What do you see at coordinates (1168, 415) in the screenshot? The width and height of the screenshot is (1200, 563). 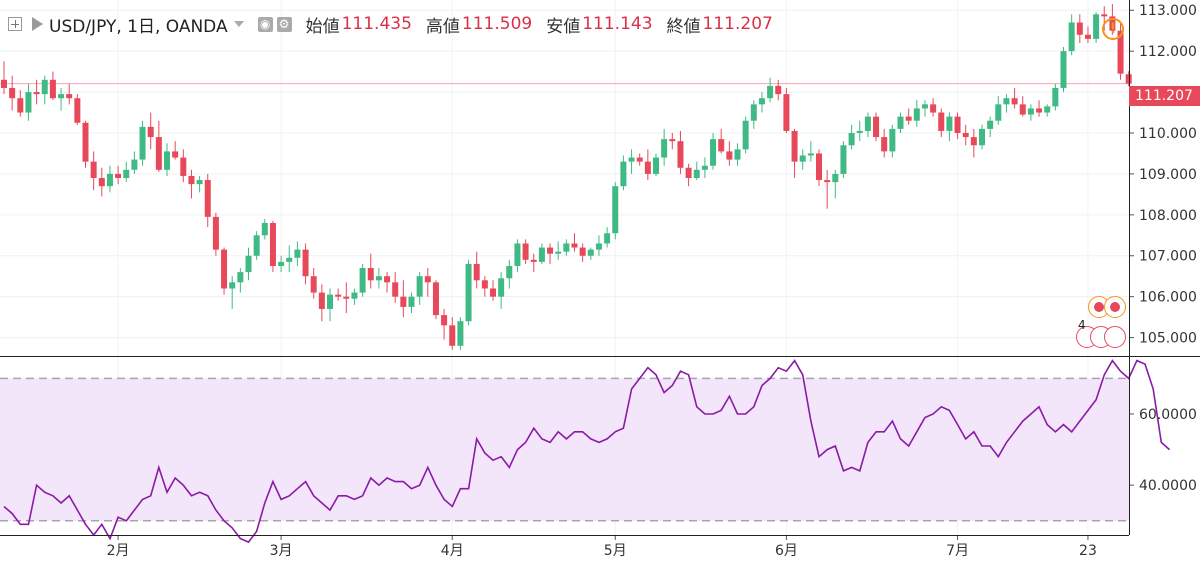 I see `rsi-tick-label: 60.0000` at bounding box center [1168, 415].